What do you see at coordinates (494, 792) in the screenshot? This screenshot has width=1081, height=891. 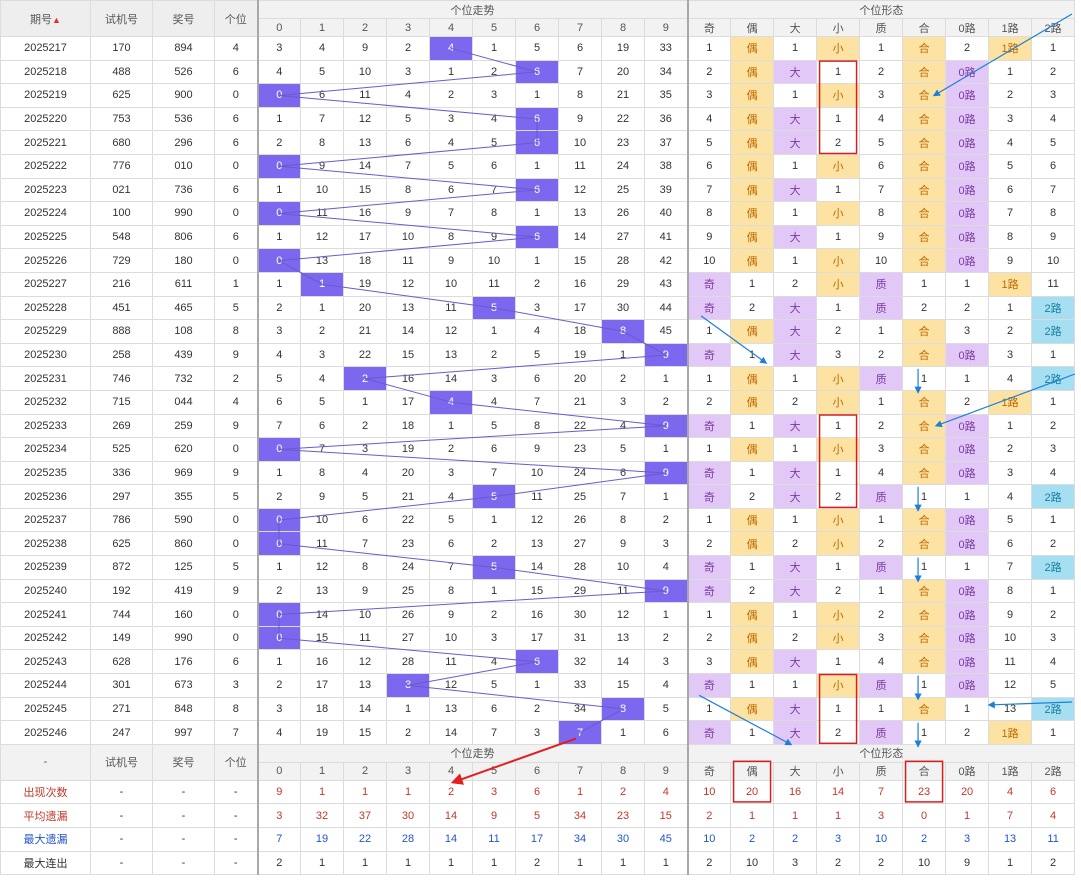 I see `stat-trend-value: 3` at bounding box center [494, 792].